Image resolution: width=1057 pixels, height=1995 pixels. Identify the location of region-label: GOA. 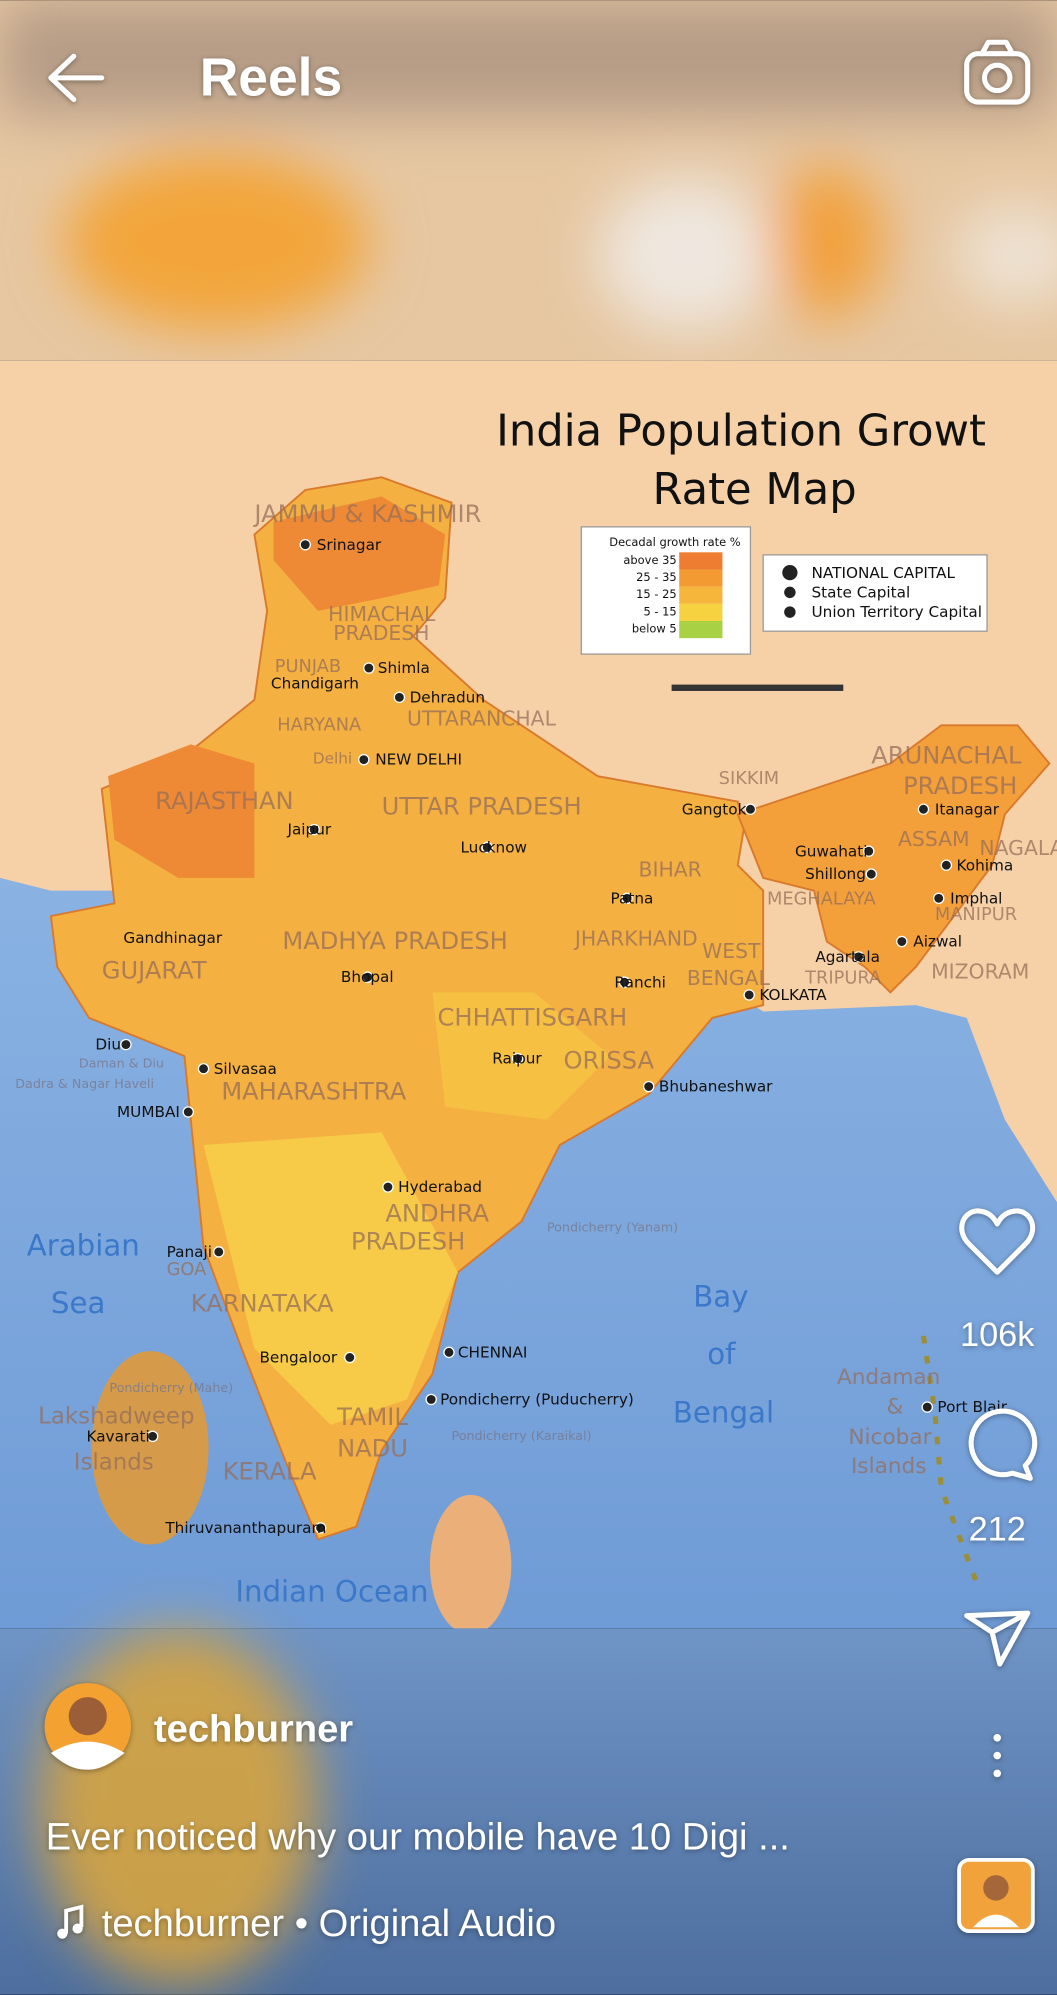
(187, 1269).